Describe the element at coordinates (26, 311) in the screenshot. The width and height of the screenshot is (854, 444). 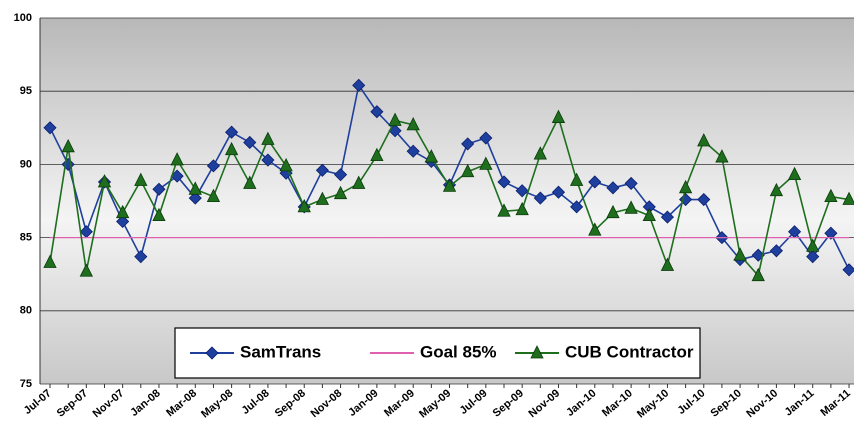
I see `y-tick-label: 80` at that location.